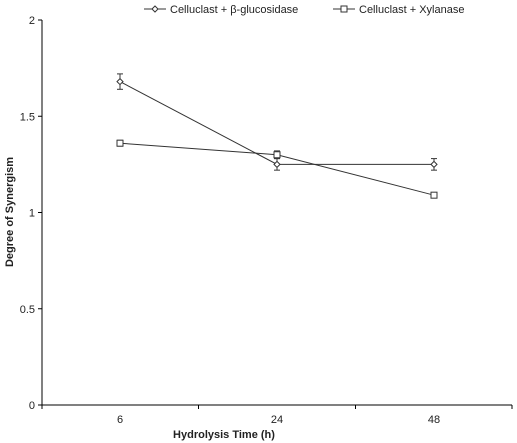 The width and height of the screenshot is (517, 443). I want to click on y-tick-label: 2, so click(32, 21).